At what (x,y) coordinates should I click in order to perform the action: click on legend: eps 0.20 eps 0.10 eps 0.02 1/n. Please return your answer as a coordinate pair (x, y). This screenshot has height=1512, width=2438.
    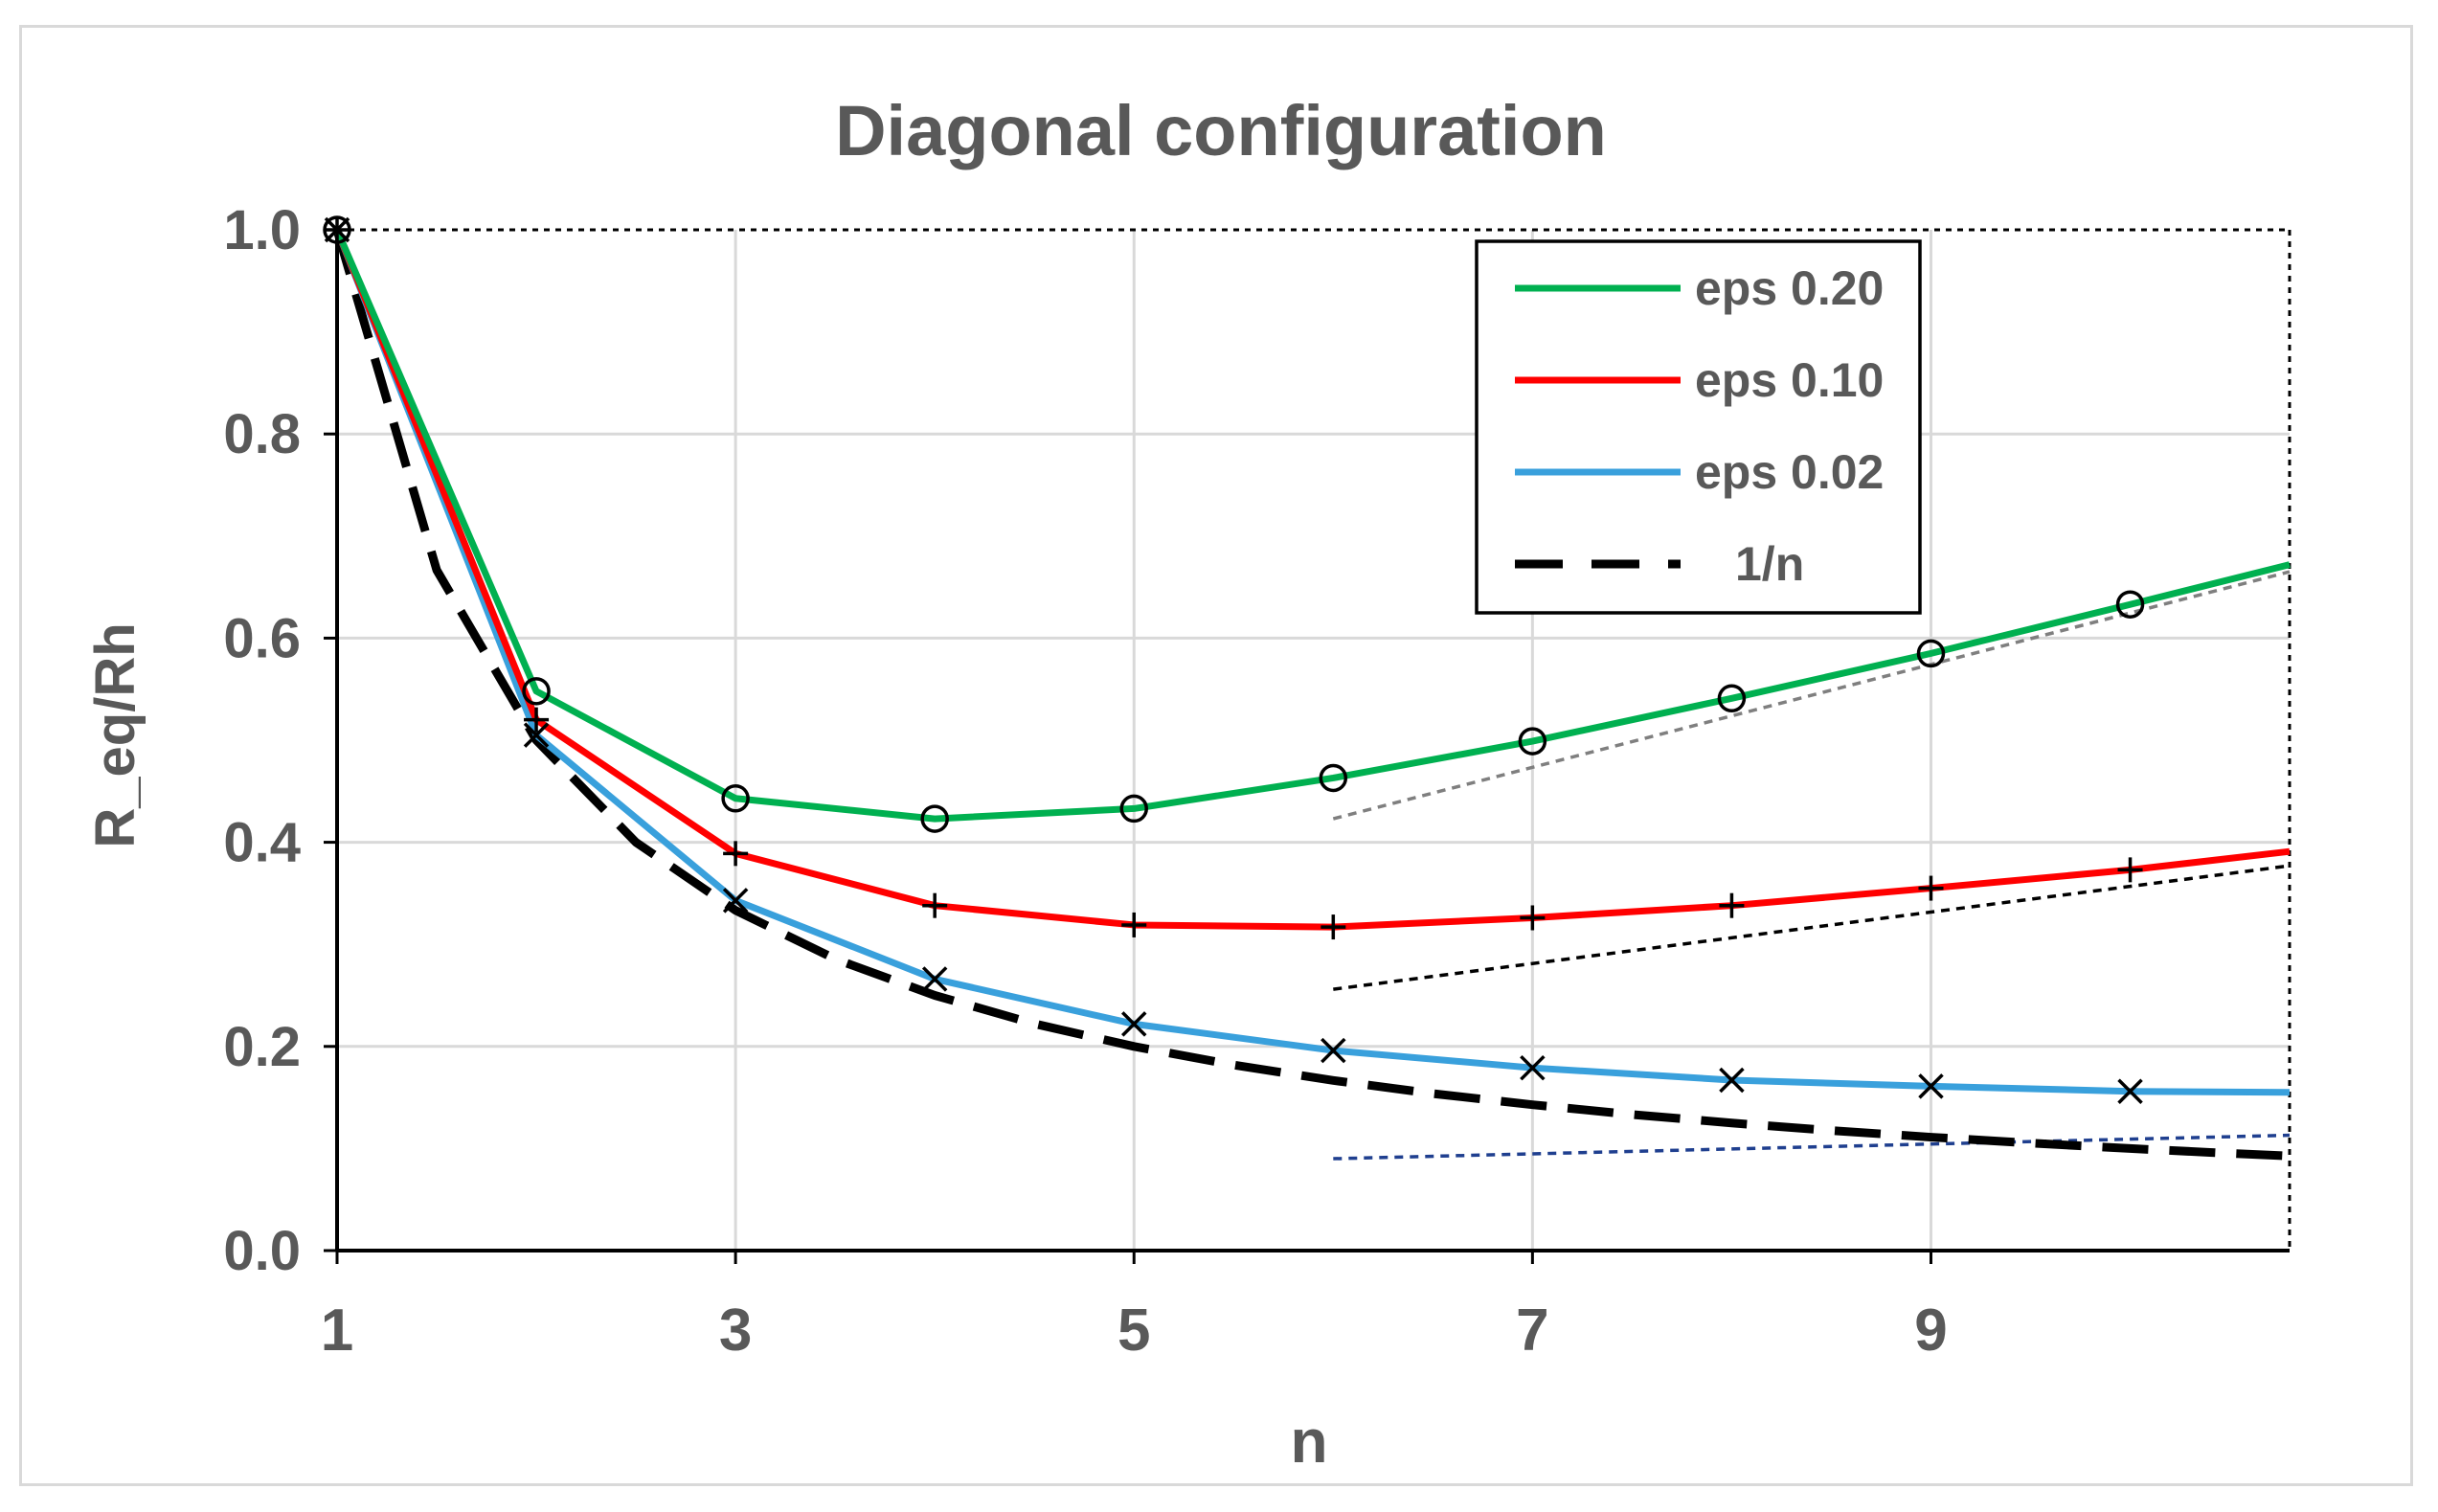
    Looking at the image, I should click on (1698, 427).